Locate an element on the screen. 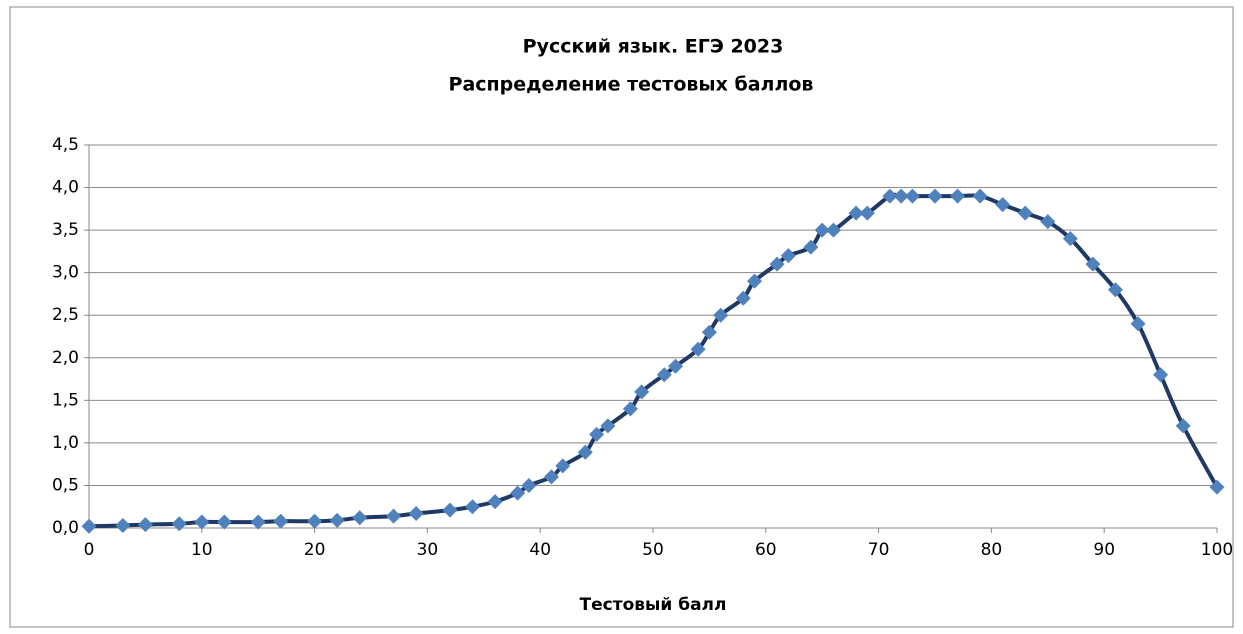 The height and width of the screenshot is (634, 1243). x-tick-label: 60 is located at coordinates (766, 550).